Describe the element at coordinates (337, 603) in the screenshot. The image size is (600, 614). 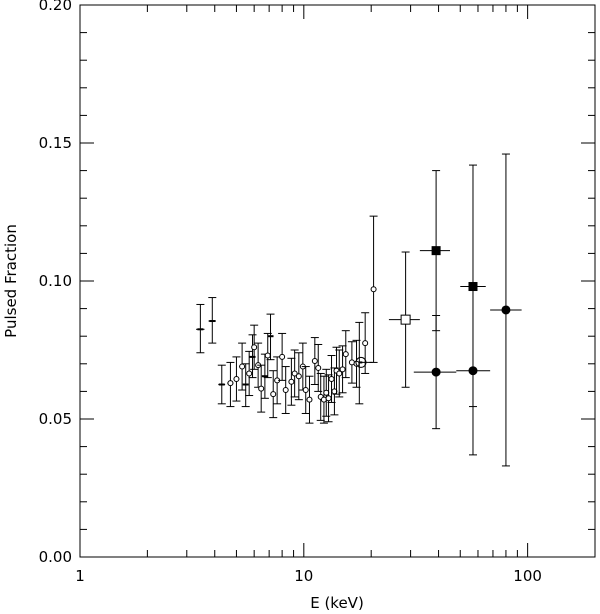
I see `x-axis-title: E (keV)` at that location.